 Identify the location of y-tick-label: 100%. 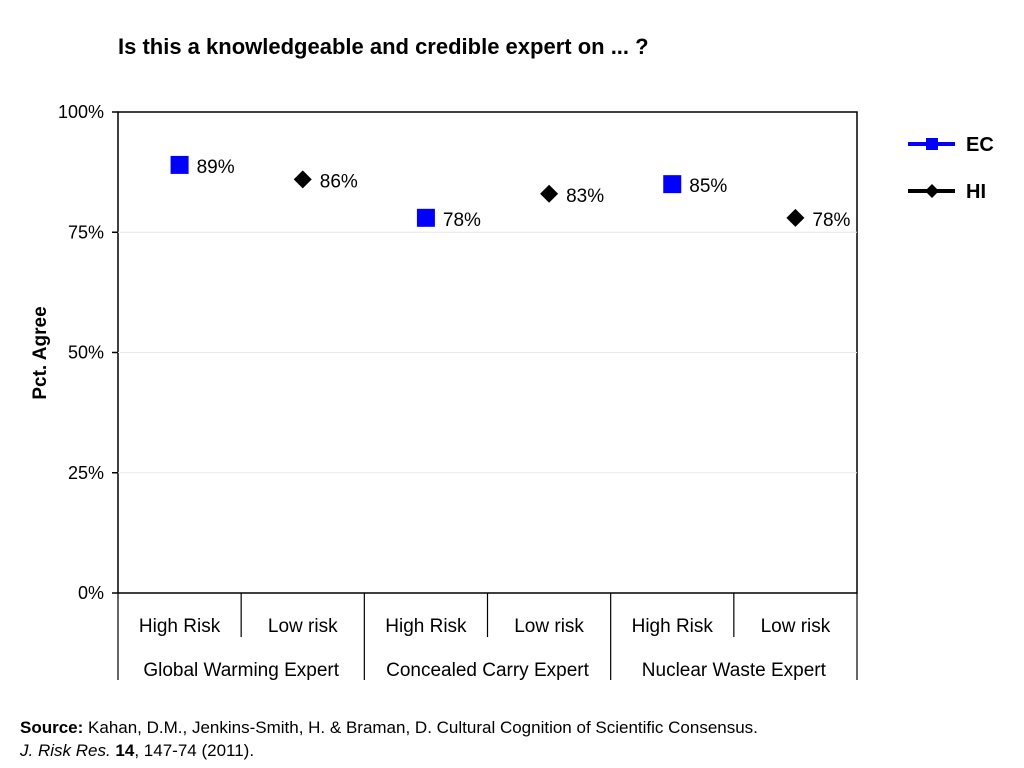
(81, 112).